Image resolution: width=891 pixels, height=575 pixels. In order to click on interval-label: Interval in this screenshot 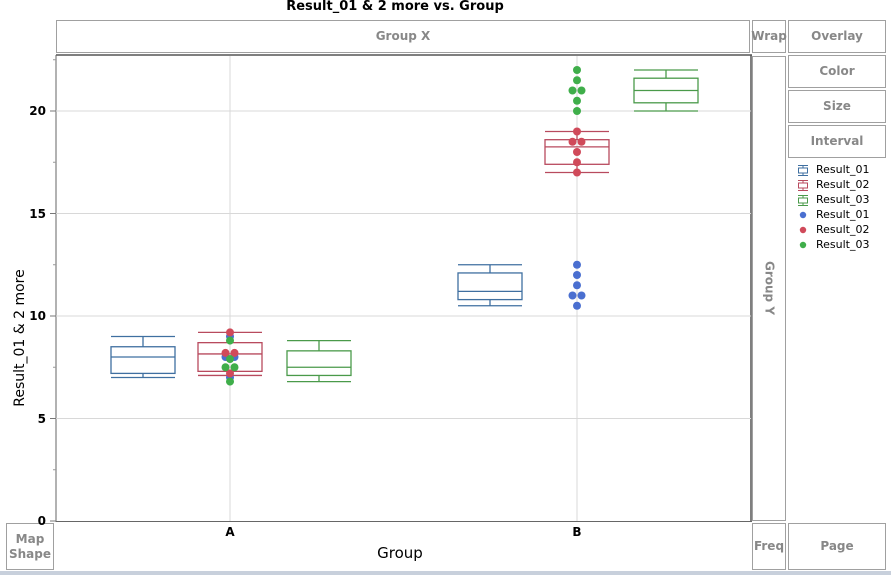, I will do `click(837, 141)`.